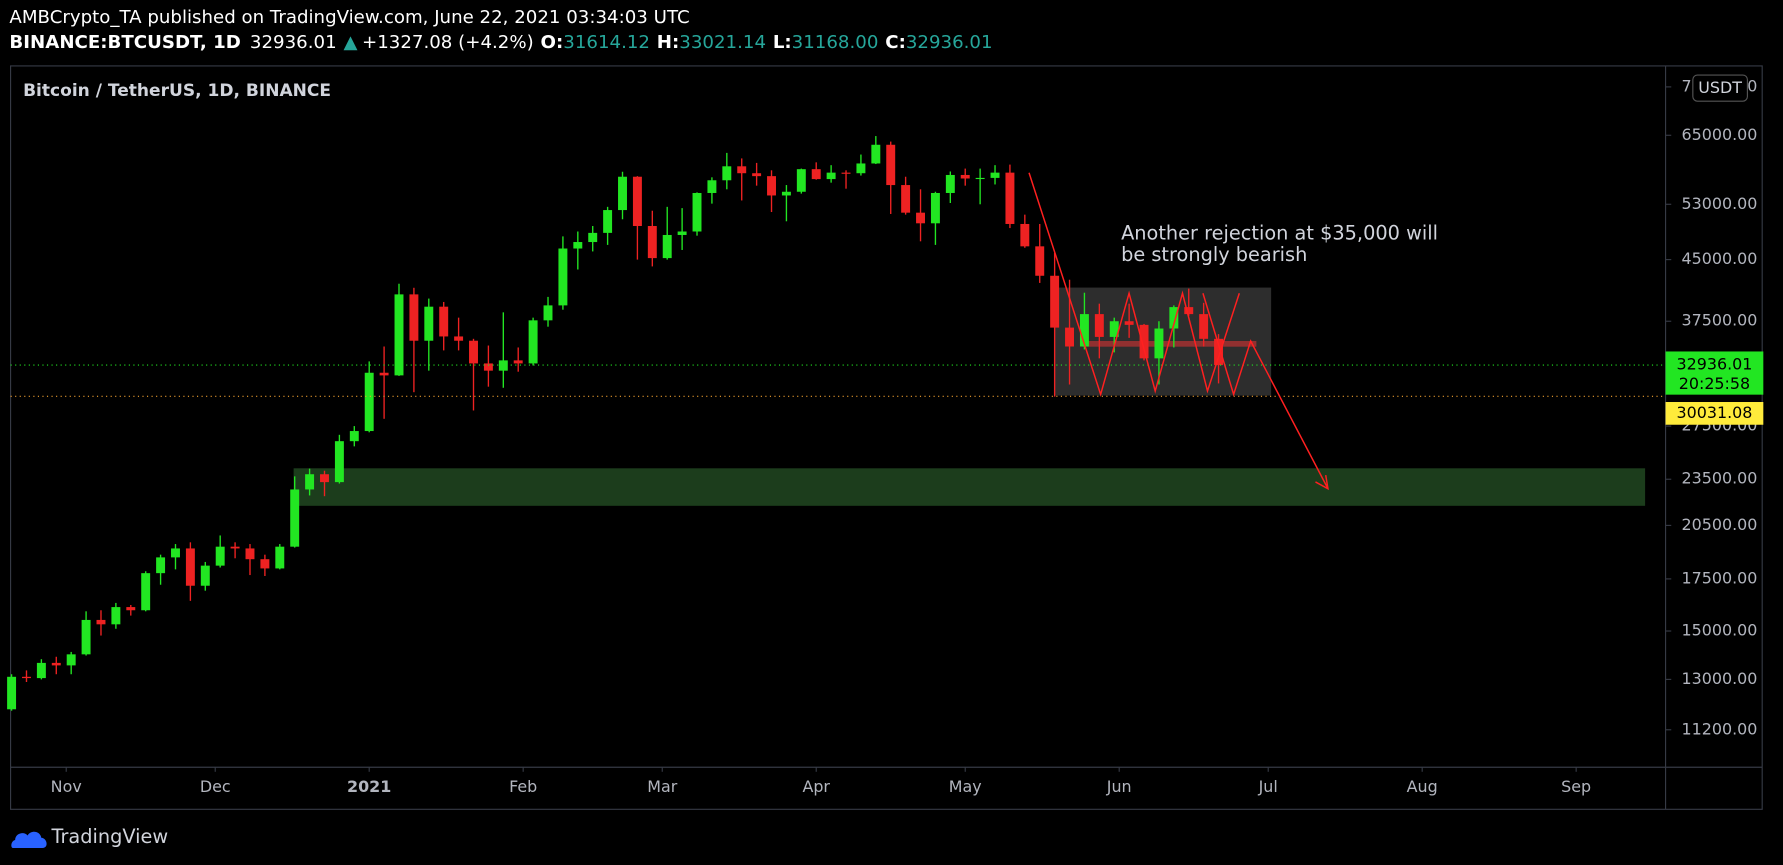  What do you see at coordinates (448, 42) in the screenshot?
I see `change: +1327.08 (+4.2%)` at bounding box center [448, 42].